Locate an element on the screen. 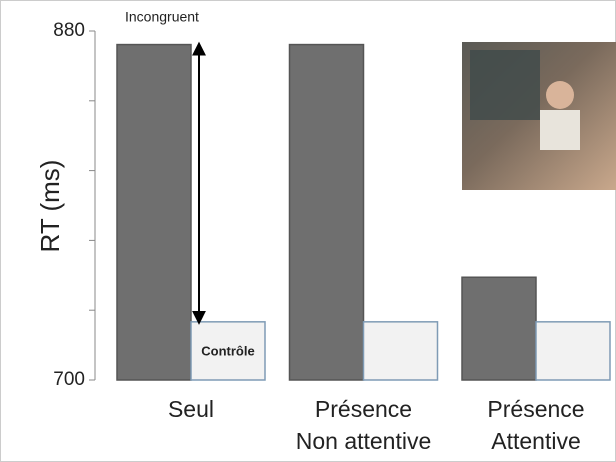 This screenshot has height=462, width=616. series-label: Incongruent is located at coordinates (162, 17).